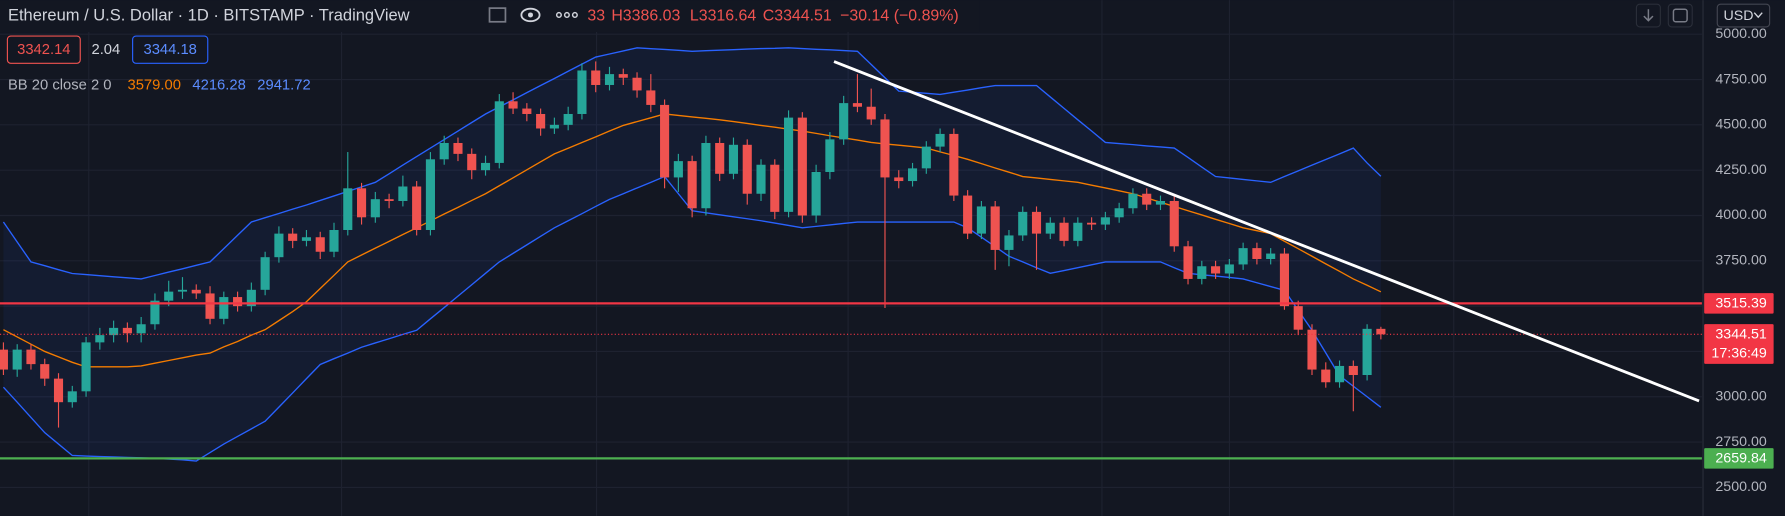  What do you see at coordinates (1740, 335) in the screenshot?
I see `last-price-label: 3344.51` at bounding box center [1740, 335].